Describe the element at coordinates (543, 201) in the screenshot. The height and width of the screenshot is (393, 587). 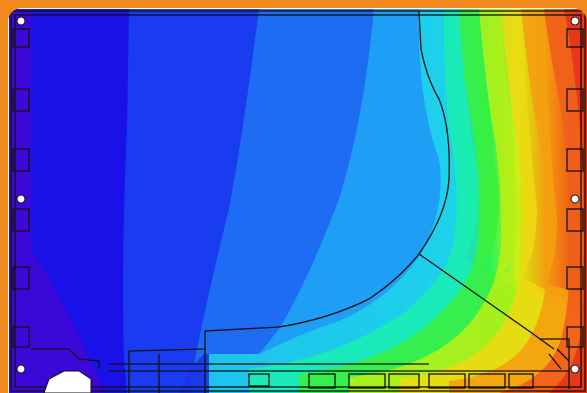
I see `isotherm-band-red-orange` at that location.